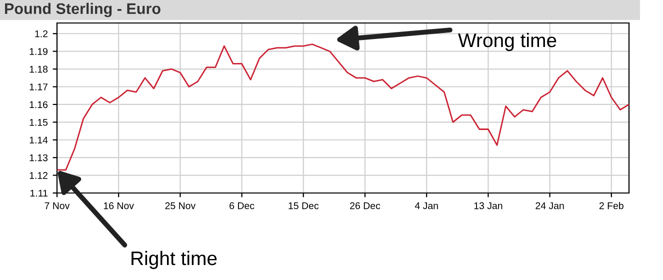 The image size is (663, 280). Describe the element at coordinates (365, 206) in the screenshot. I see `x-tick-label: 26 Dec` at that location.